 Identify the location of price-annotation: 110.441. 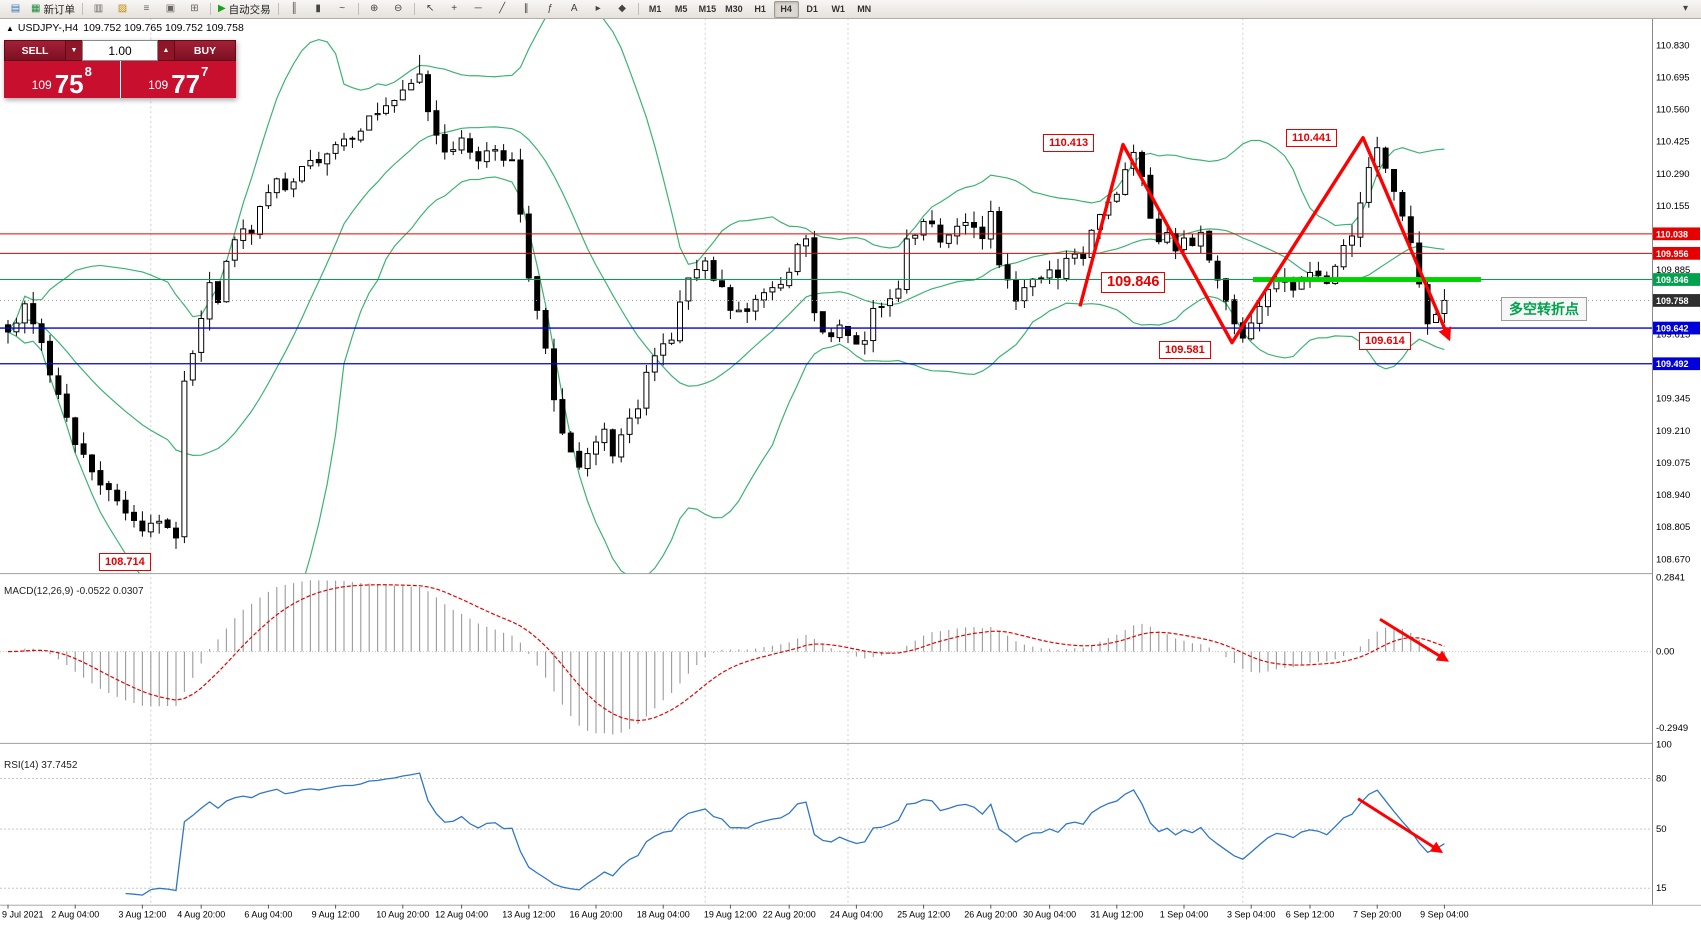
(1312, 138).